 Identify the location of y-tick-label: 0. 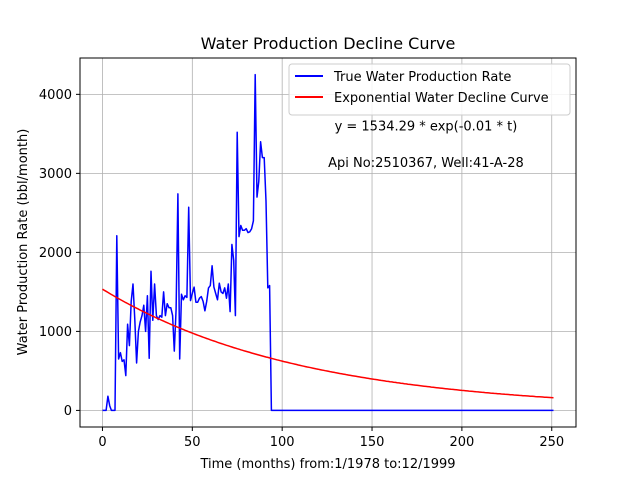
(68, 411).